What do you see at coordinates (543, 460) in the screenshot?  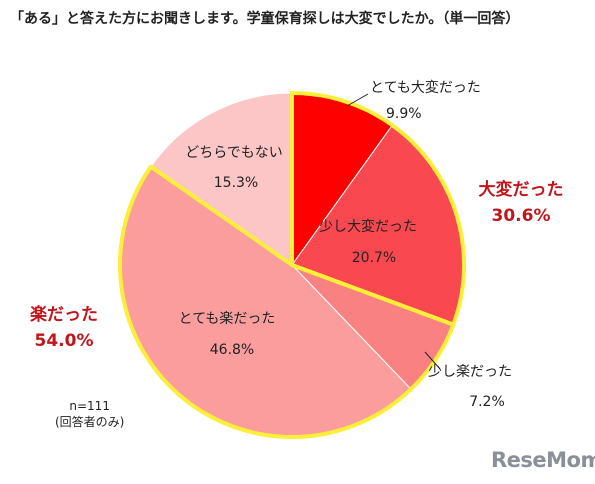 I see `brand-watermark: ReseMom` at bounding box center [543, 460].